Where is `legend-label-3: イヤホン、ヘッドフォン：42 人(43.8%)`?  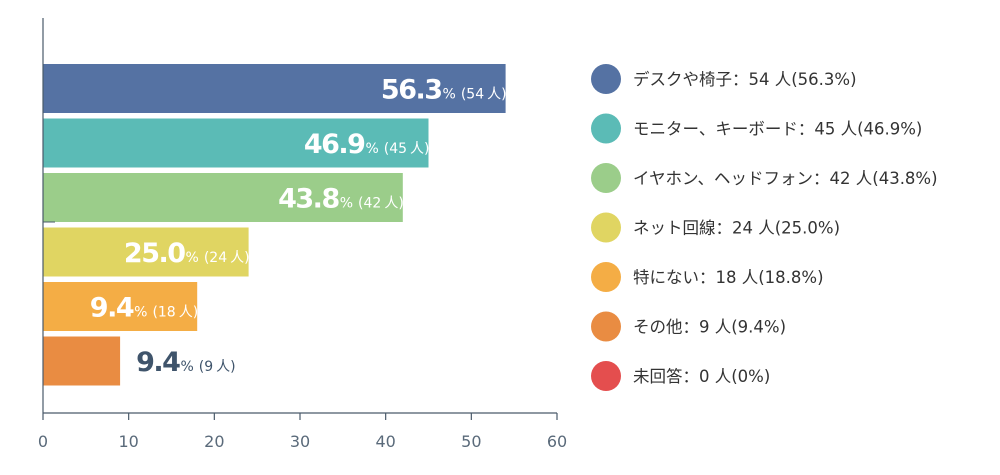
legend-label-3: イヤホン、ヘッドフォン：42 人(43.8%) is located at coordinates (785, 178).